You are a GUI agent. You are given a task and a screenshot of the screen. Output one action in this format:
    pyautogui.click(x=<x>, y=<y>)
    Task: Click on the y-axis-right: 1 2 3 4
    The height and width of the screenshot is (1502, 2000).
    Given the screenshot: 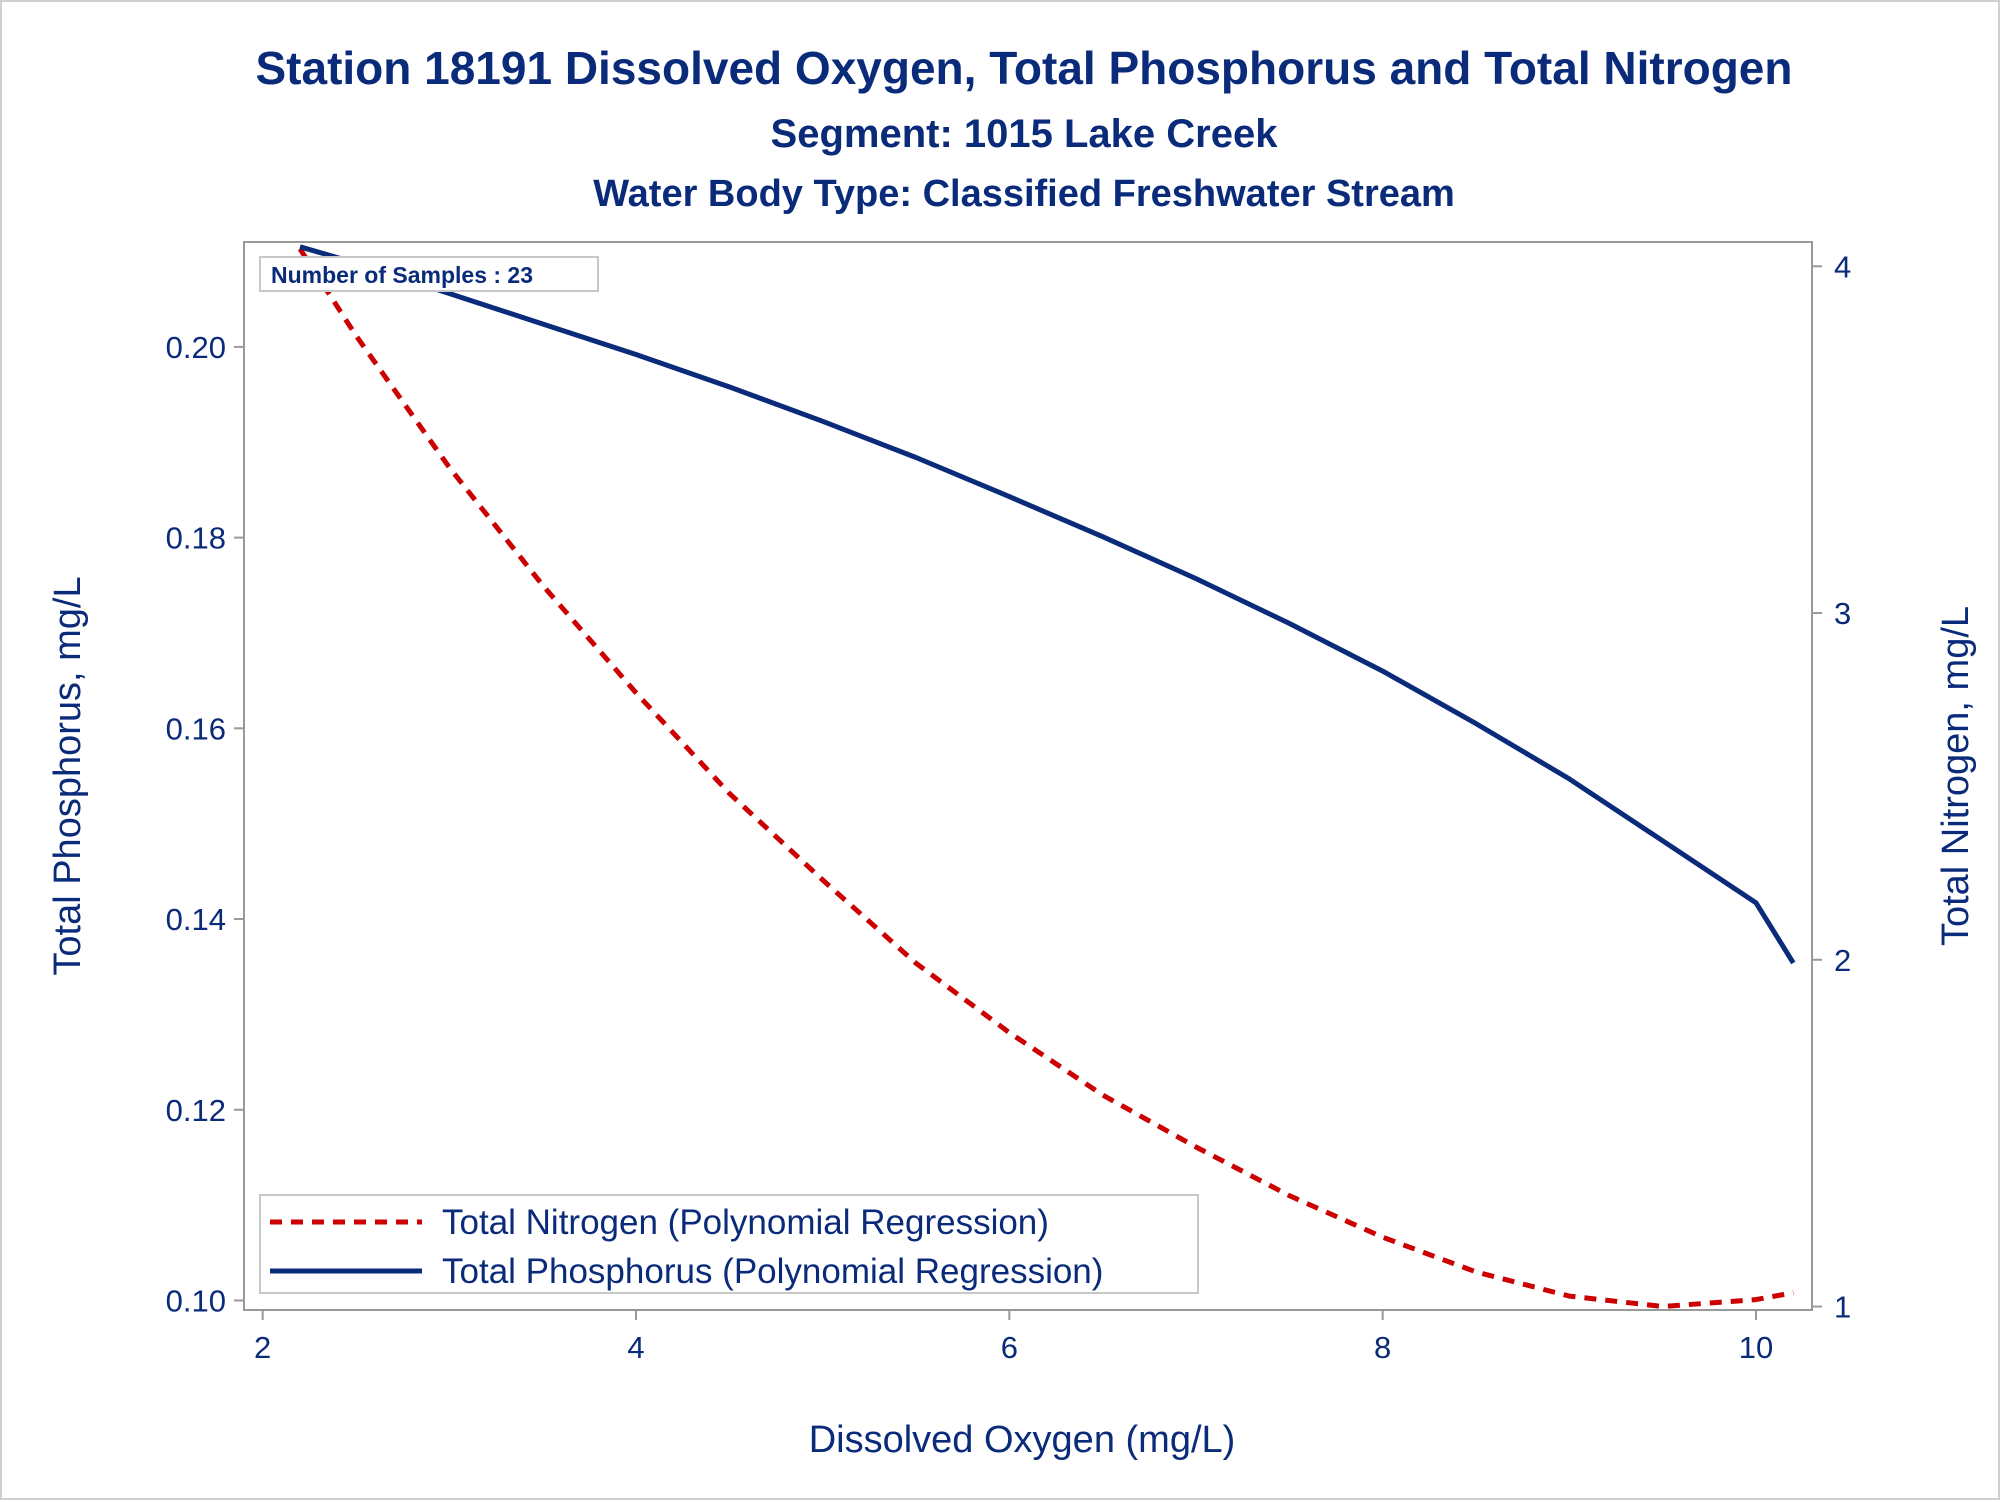 What is the action you would take?
    pyautogui.click(x=1831, y=787)
    